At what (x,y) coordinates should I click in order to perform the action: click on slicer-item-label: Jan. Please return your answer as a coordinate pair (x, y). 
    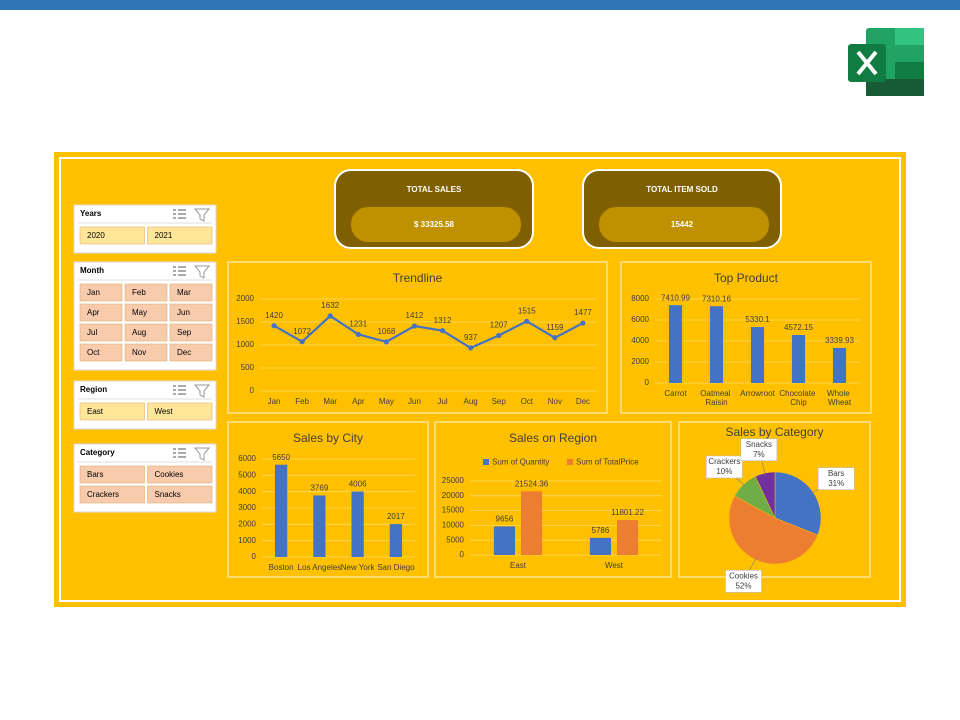
    Looking at the image, I should click on (93, 292).